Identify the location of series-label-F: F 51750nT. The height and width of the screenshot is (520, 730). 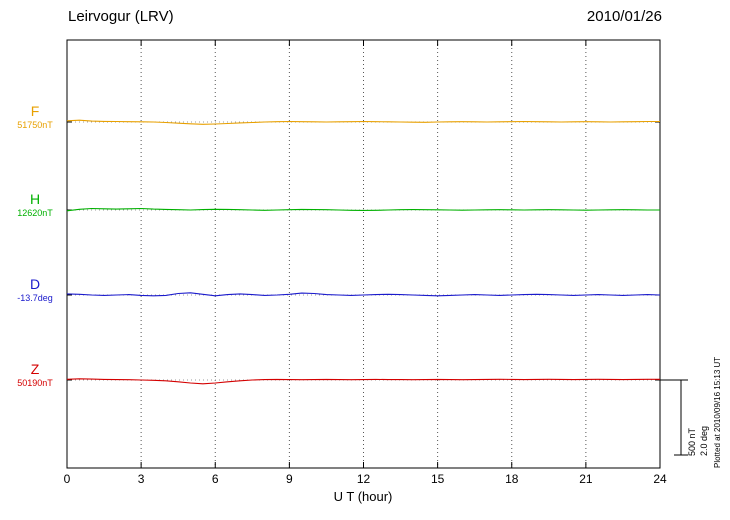
(35, 117).